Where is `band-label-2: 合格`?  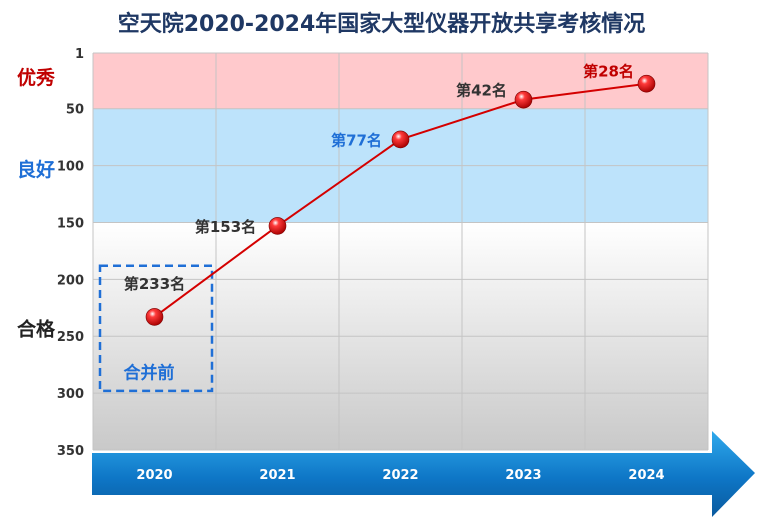 band-label-2: 合格 is located at coordinates (36, 328).